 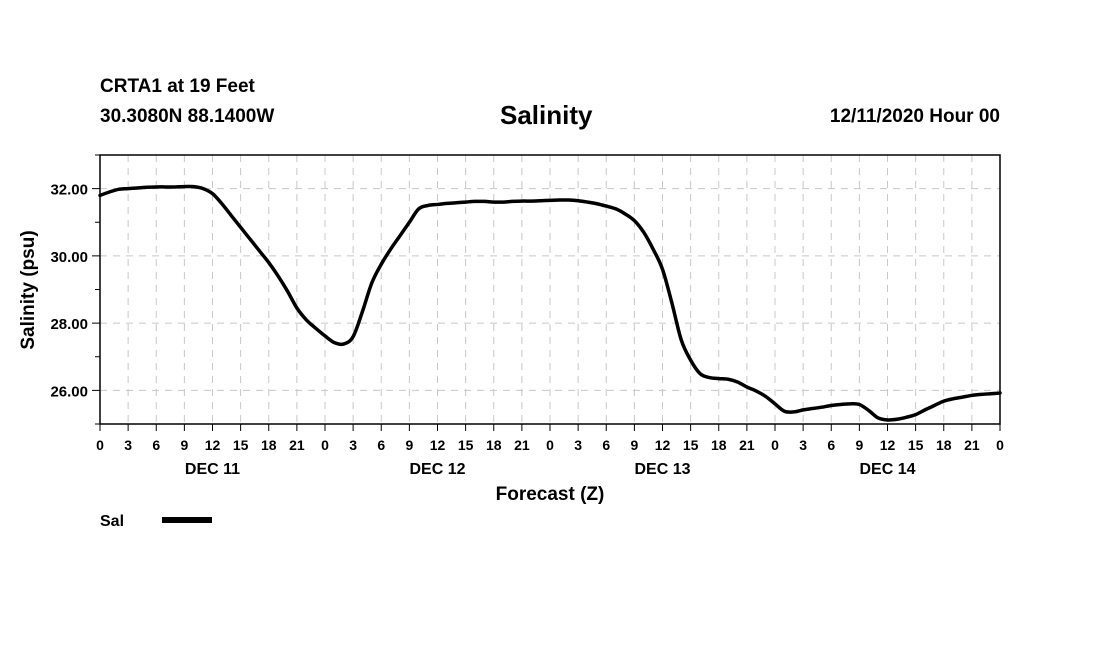 I want to click on y-tick-label: 30.00, so click(x=69, y=257).